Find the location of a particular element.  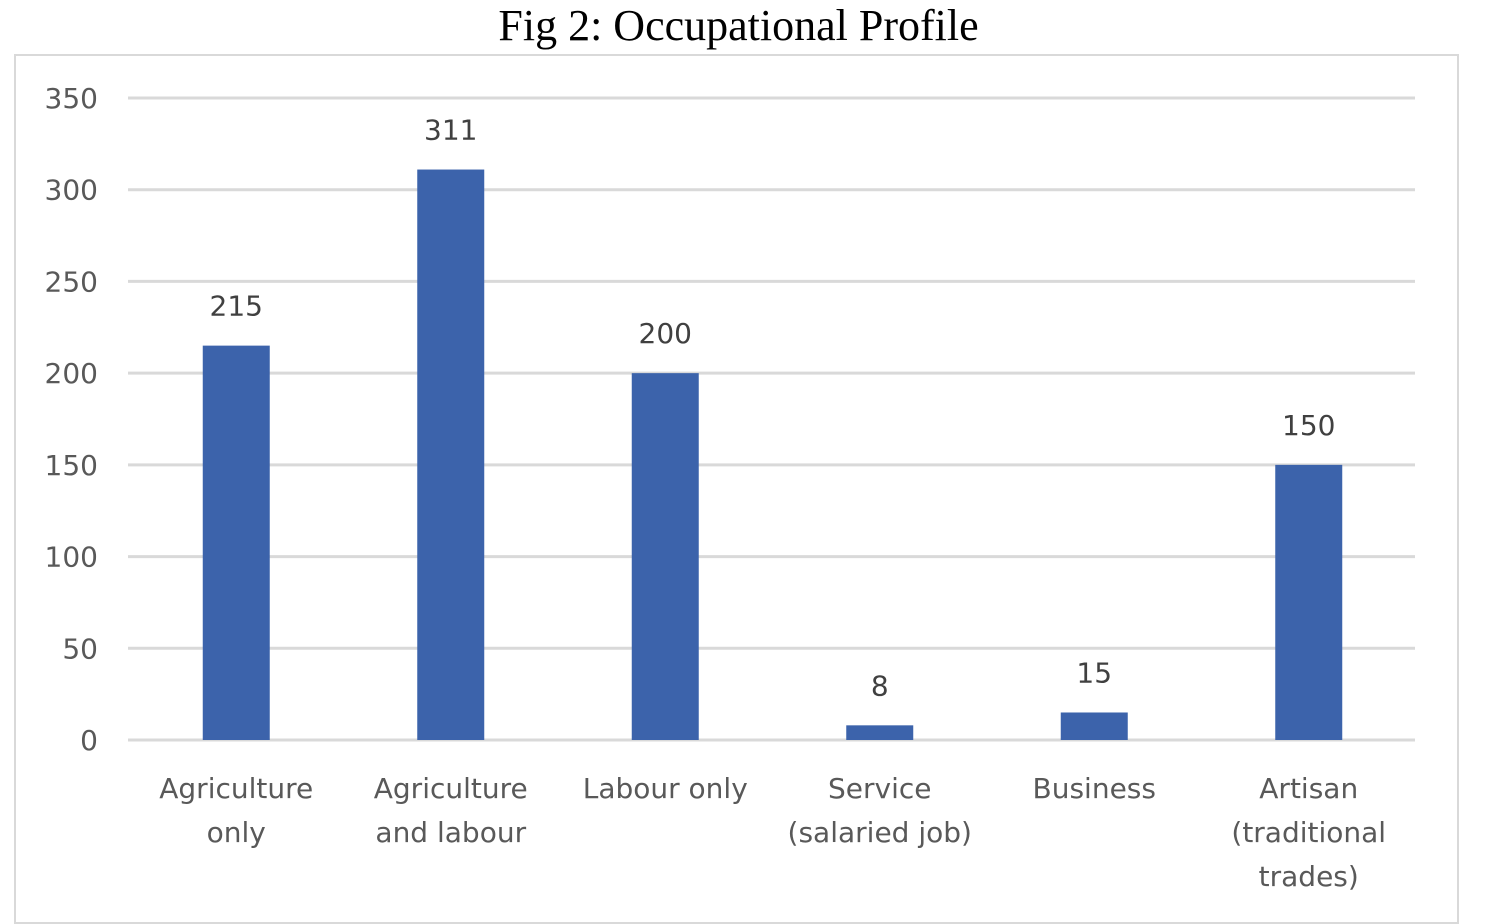

x-tick-label: only is located at coordinates (236, 832).